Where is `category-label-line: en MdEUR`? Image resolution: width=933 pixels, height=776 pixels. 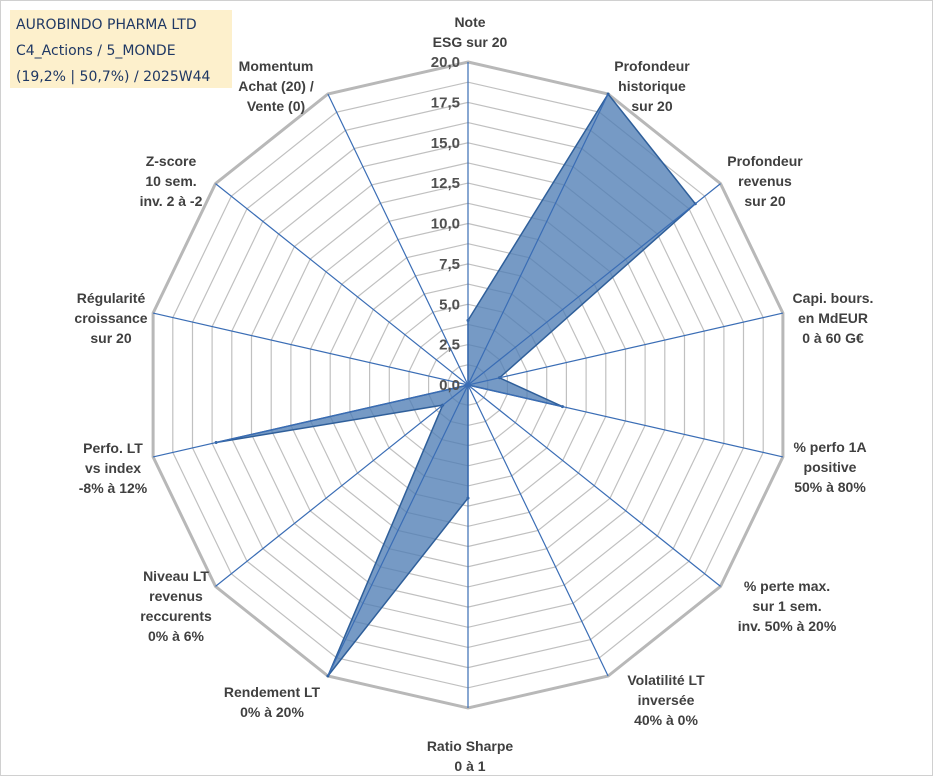 category-label-line: en MdEUR is located at coordinates (833, 318).